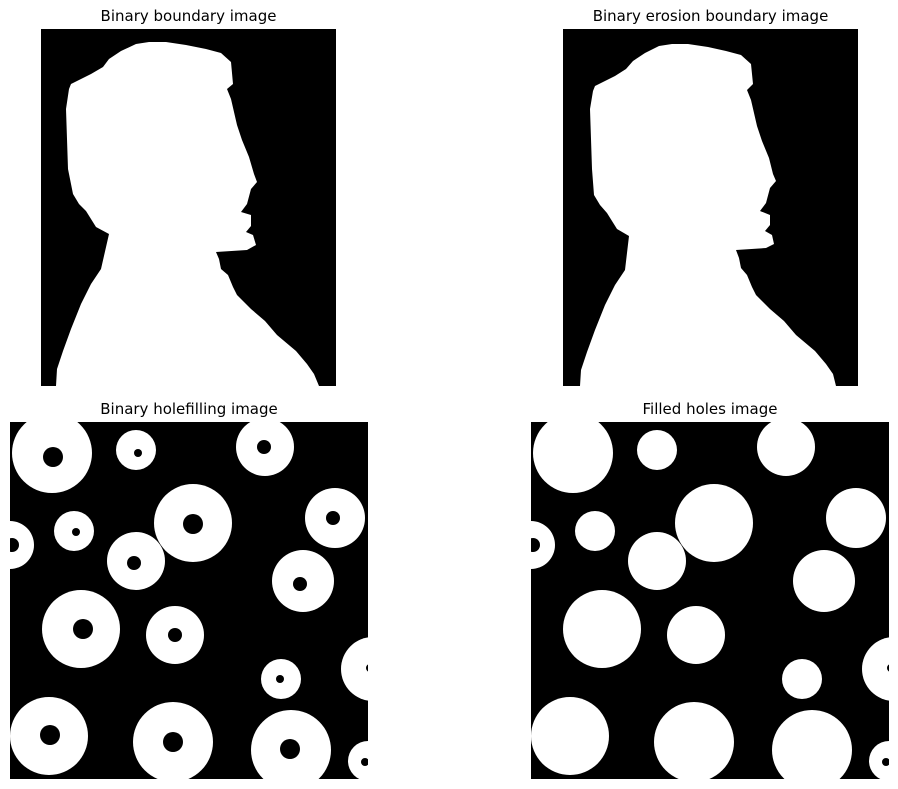  I want to click on panel-title-binary-boundary: Binary boundary image, so click(188, 16).